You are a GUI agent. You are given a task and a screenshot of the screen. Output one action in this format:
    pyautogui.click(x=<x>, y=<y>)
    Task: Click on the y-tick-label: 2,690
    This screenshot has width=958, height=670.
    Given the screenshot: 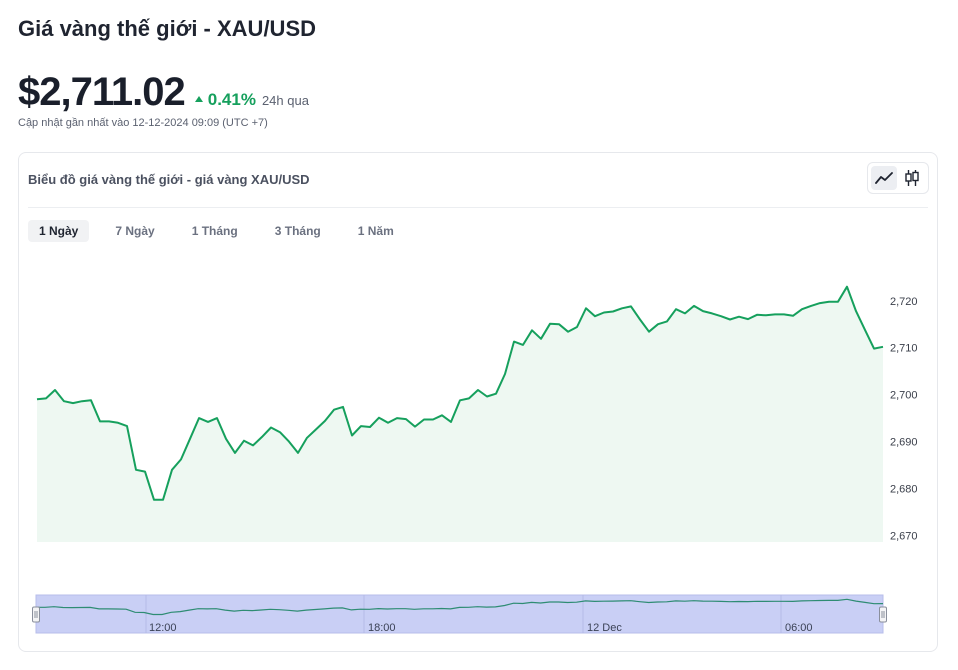 What is the action you would take?
    pyautogui.click(x=904, y=443)
    